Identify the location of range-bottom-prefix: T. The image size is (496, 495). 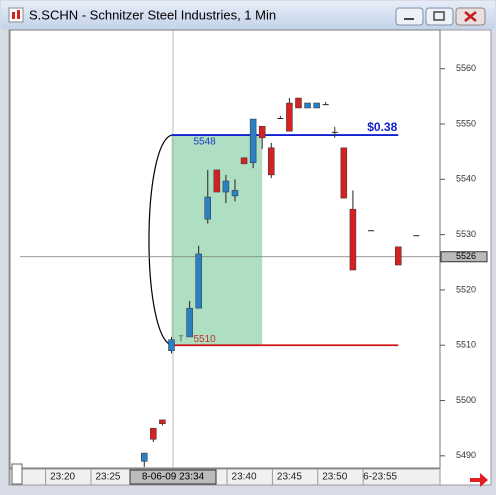
(180, 338).